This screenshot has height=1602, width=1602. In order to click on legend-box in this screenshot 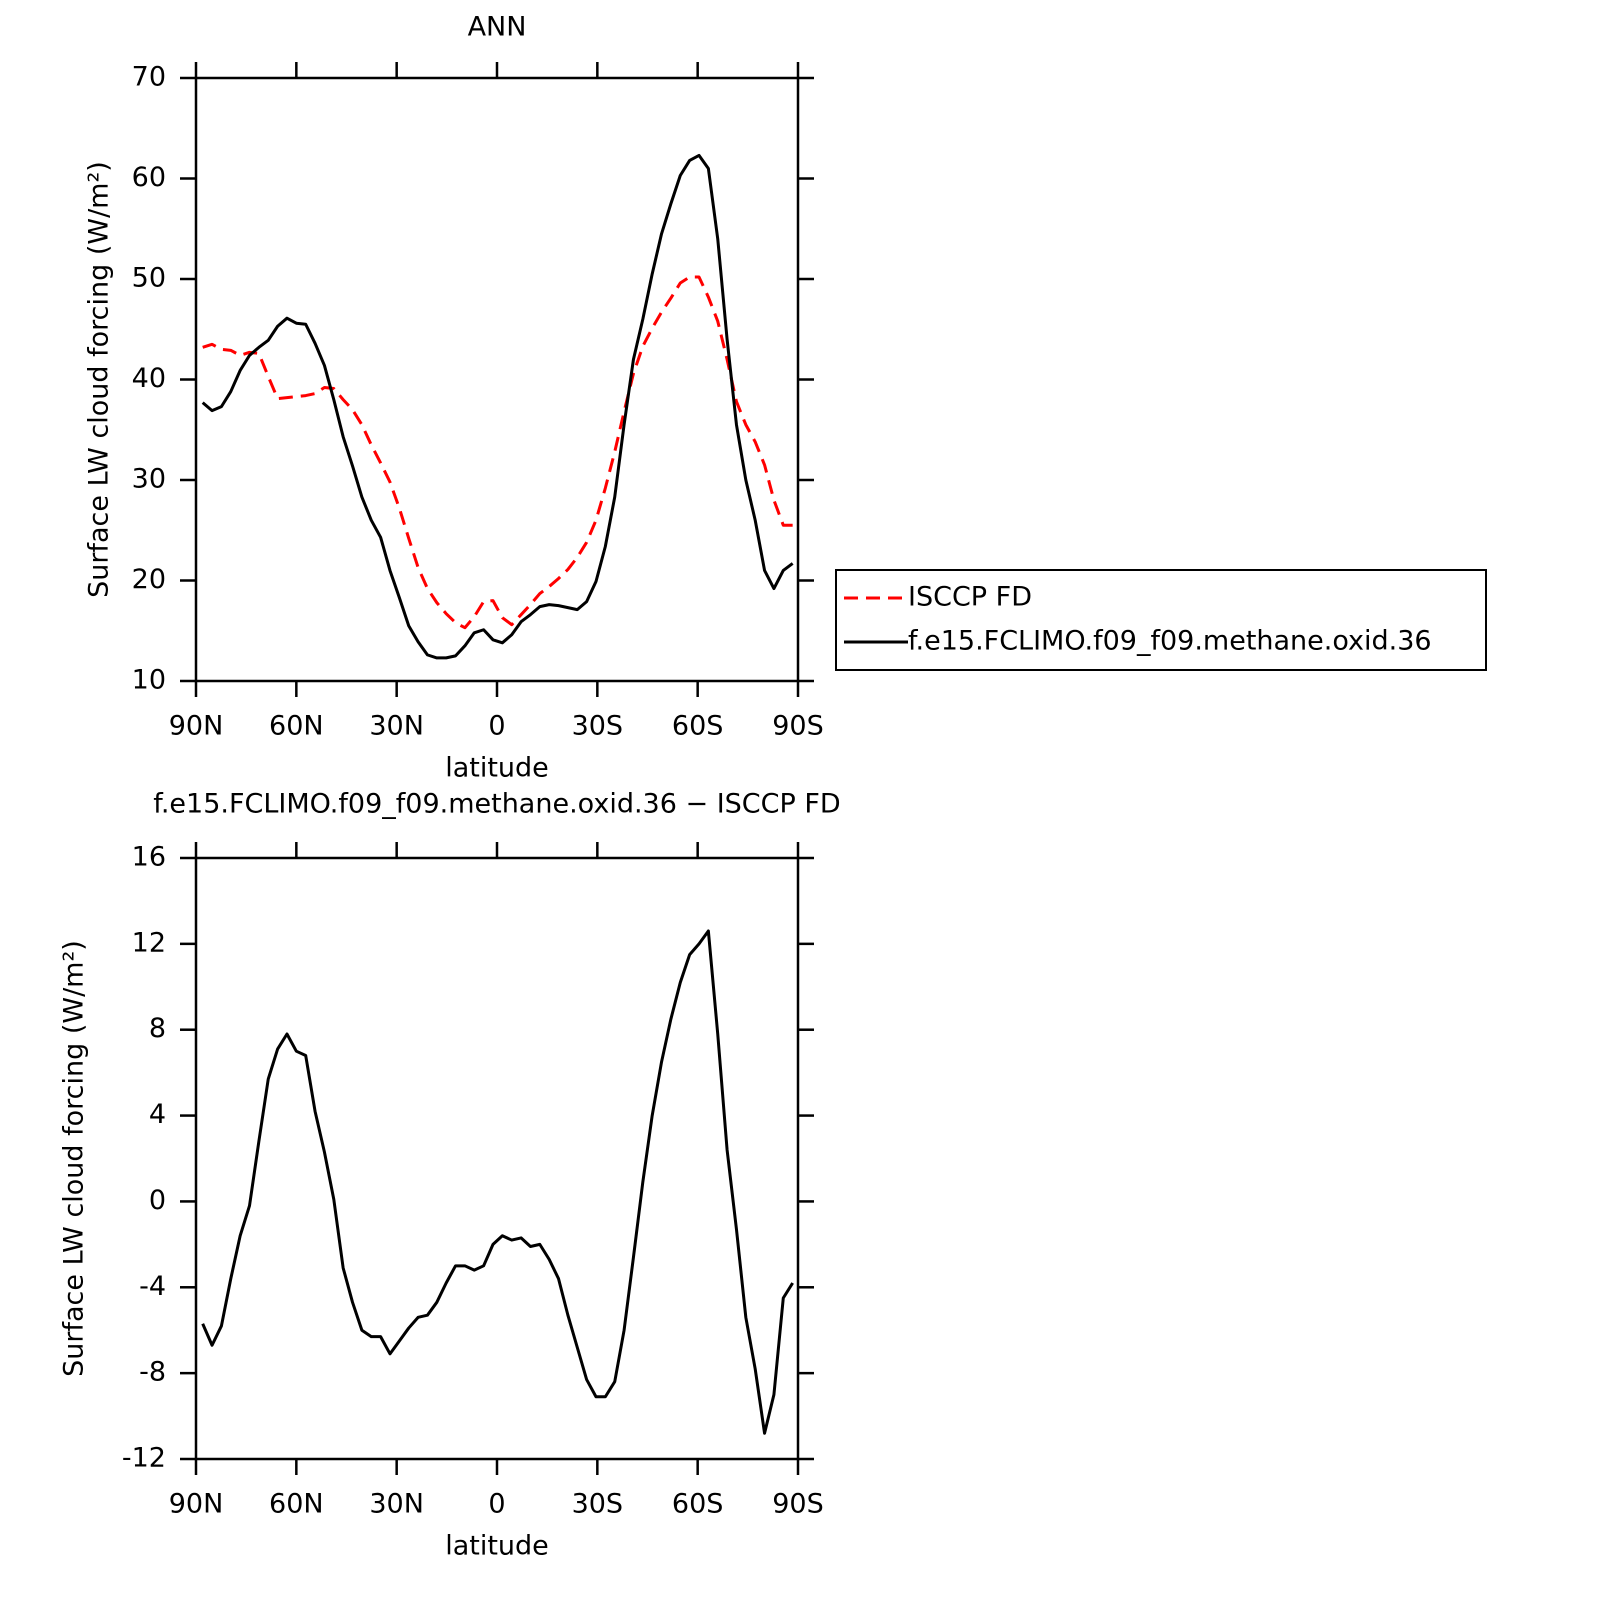, I will do `click(1161, 620)`.